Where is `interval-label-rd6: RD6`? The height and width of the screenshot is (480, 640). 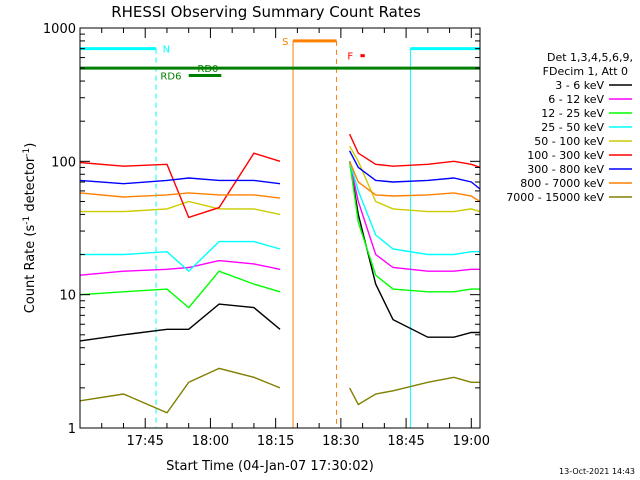 interval-label-rd6: RD6 is located at coordinates (170, 77).